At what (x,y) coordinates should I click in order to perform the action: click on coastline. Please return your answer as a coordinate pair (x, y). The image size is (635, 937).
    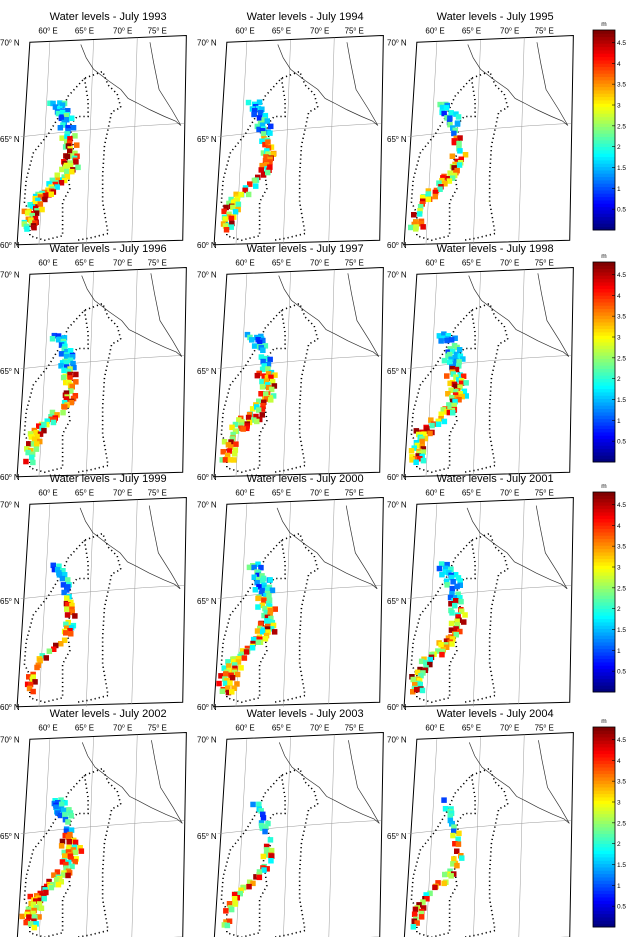
    Looking at the image, I should click on (519, 782).